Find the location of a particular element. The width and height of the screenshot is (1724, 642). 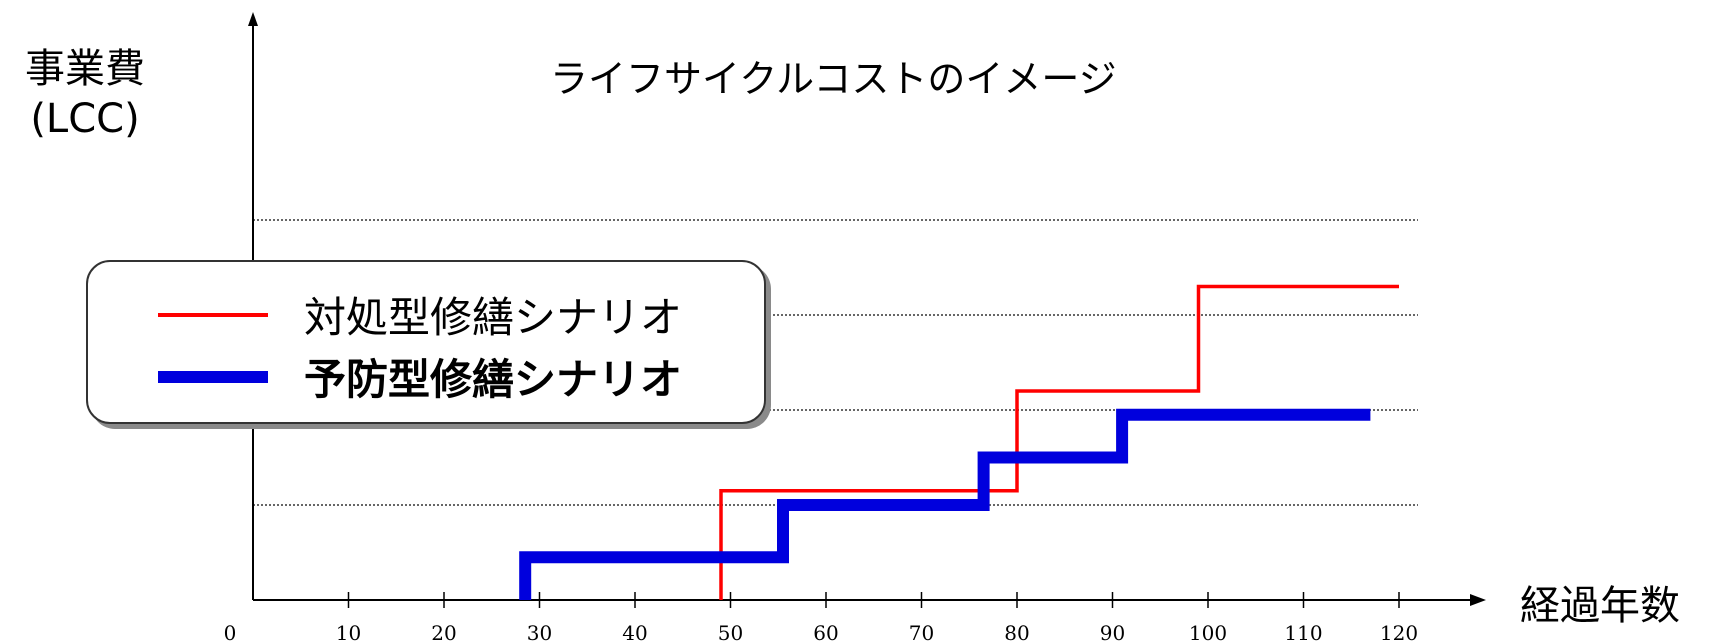

x-axis-arrow is located at coordinates (1478, 600).